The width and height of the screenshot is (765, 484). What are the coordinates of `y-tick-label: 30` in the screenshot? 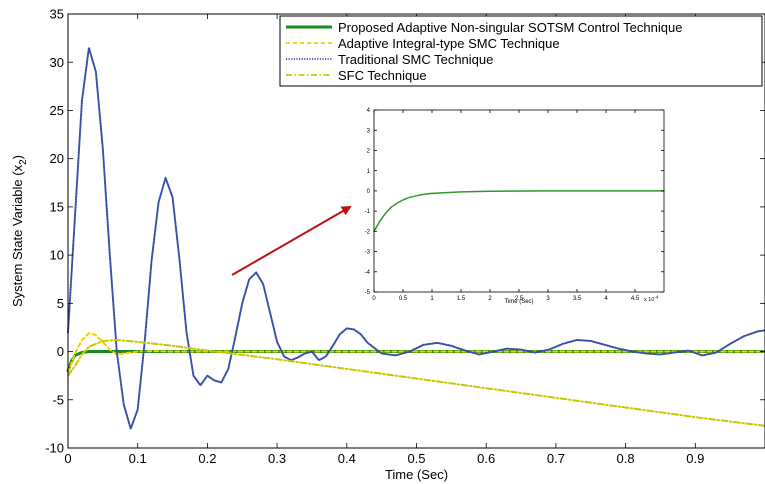 It's located at (57, 62).